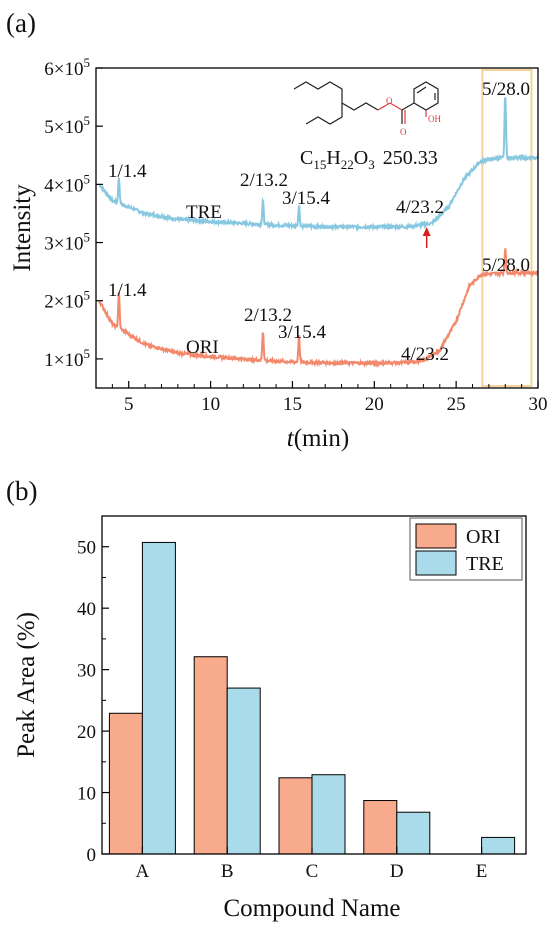 This screenshot has width=550, height=933. What do you see at coordinates (506, 89) in the screenshot?
I see `tre-peak-5-label: 5/28.0` at bounding box center [506, 89].